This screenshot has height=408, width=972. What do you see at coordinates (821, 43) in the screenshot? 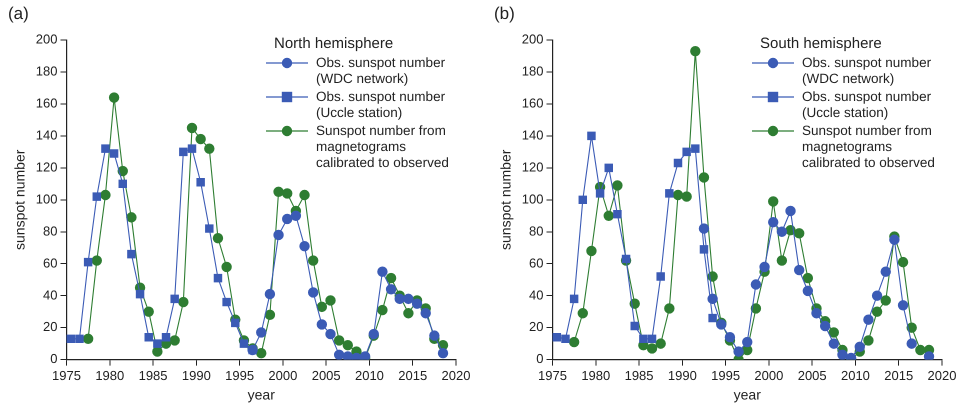
I see `legend-title: South hemisphere` at bounding box center [821, 43].